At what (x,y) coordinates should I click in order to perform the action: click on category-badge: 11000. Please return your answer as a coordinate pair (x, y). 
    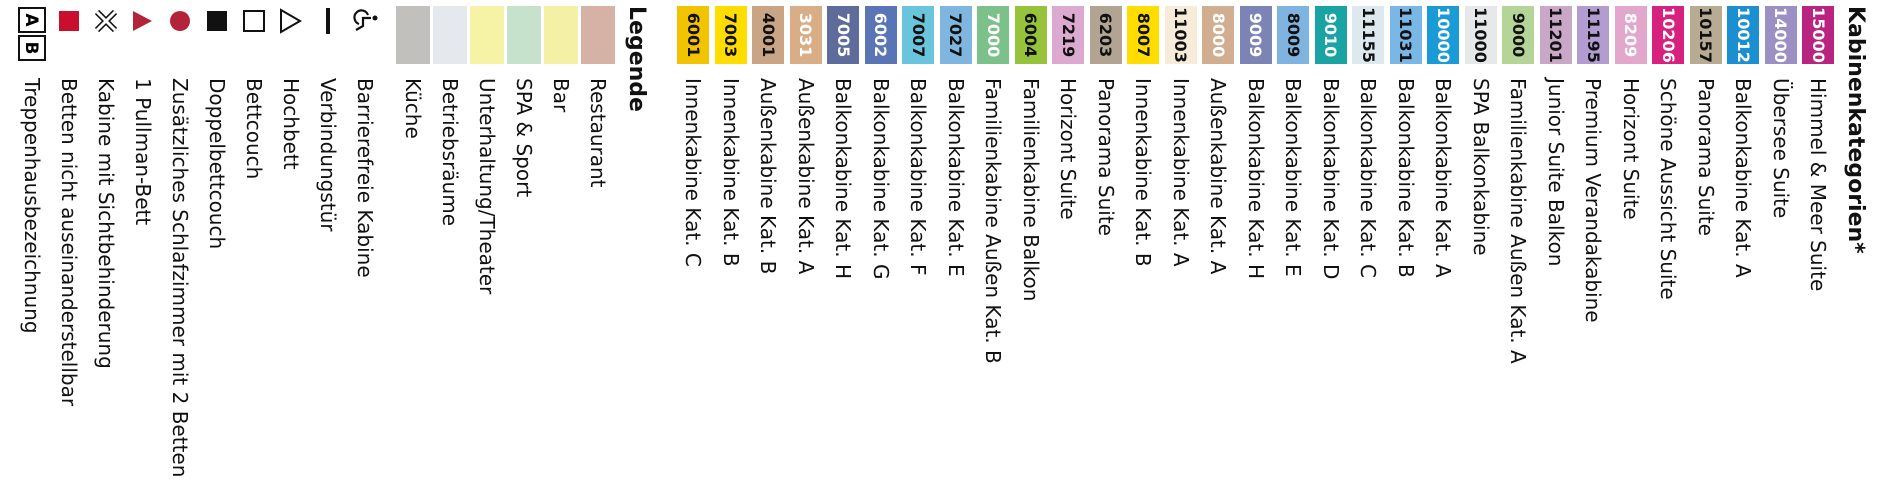
    Looking at the image, I should click on (1480, 35).